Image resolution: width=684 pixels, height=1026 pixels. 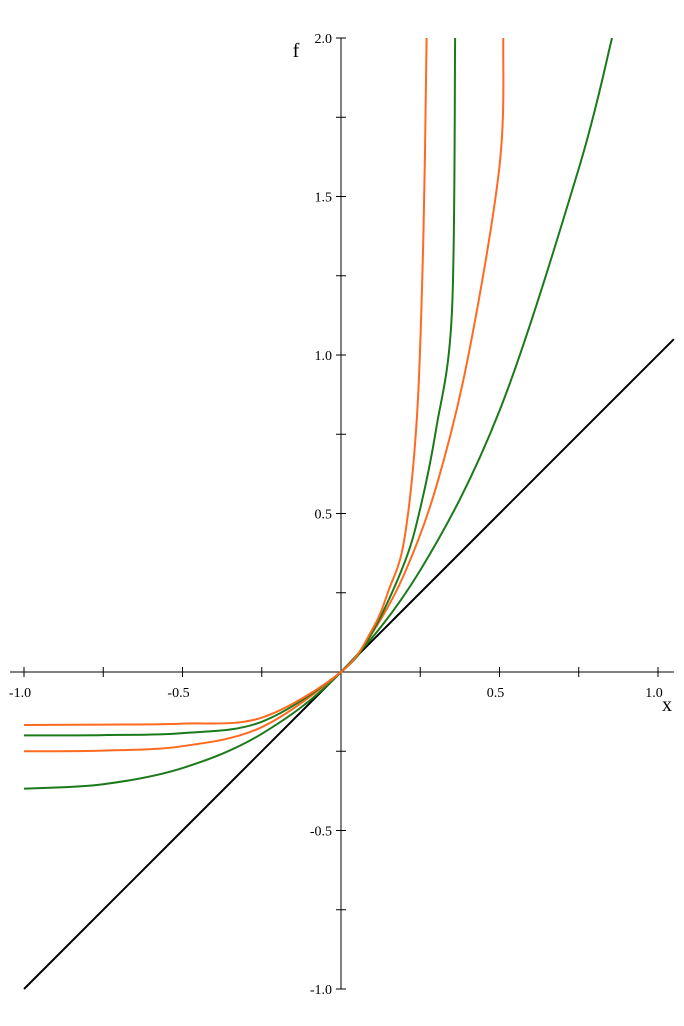 I want to click on x-tick-label: 0.5, so click(x=496, y=693).